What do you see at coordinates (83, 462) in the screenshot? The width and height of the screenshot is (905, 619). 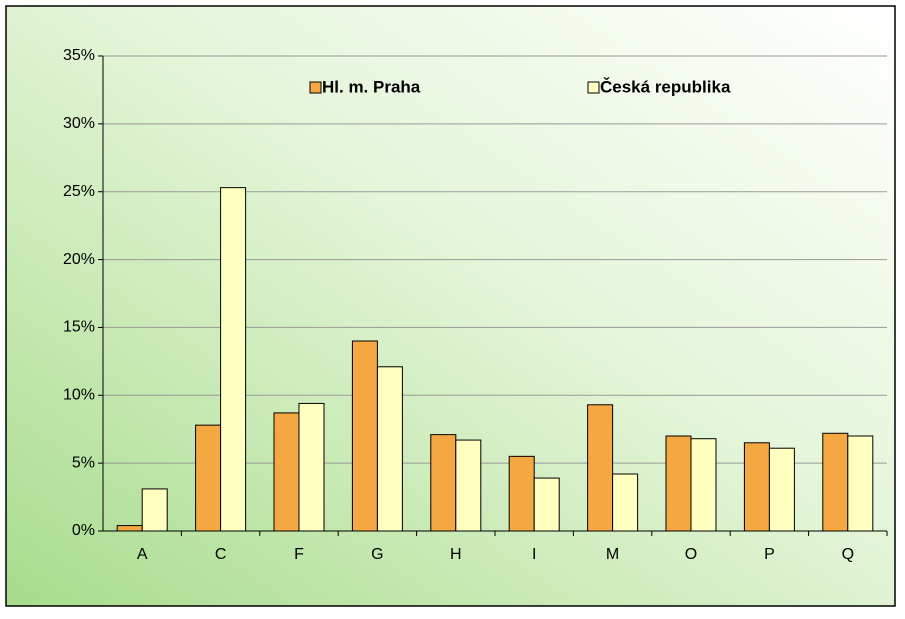 I see `y-tick-label: 5%` at bounding box center [83, 462].